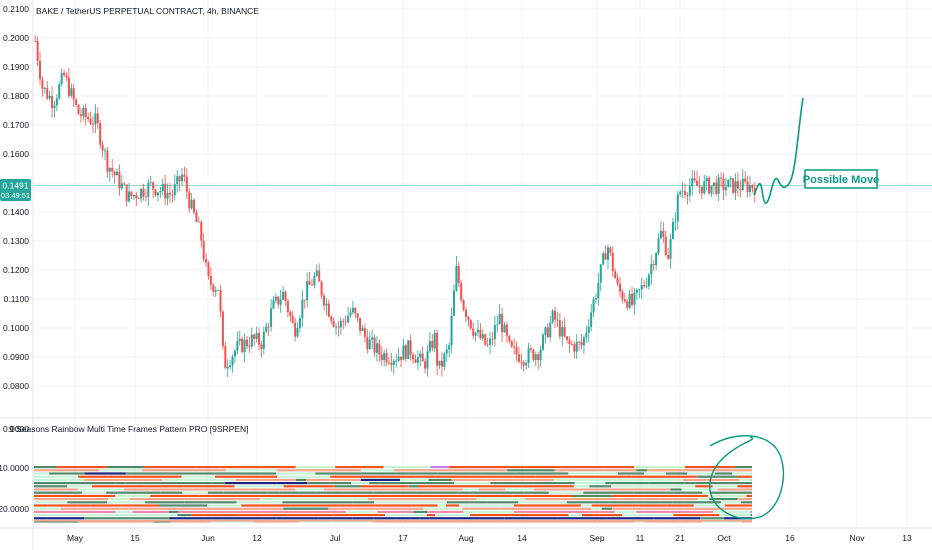 The width and height of the screenshot is (932, 550). What do you see at coordinates (680, 538) in the screenshot?
I see `time-tick-label: 21` at bounding box center [680, 538].